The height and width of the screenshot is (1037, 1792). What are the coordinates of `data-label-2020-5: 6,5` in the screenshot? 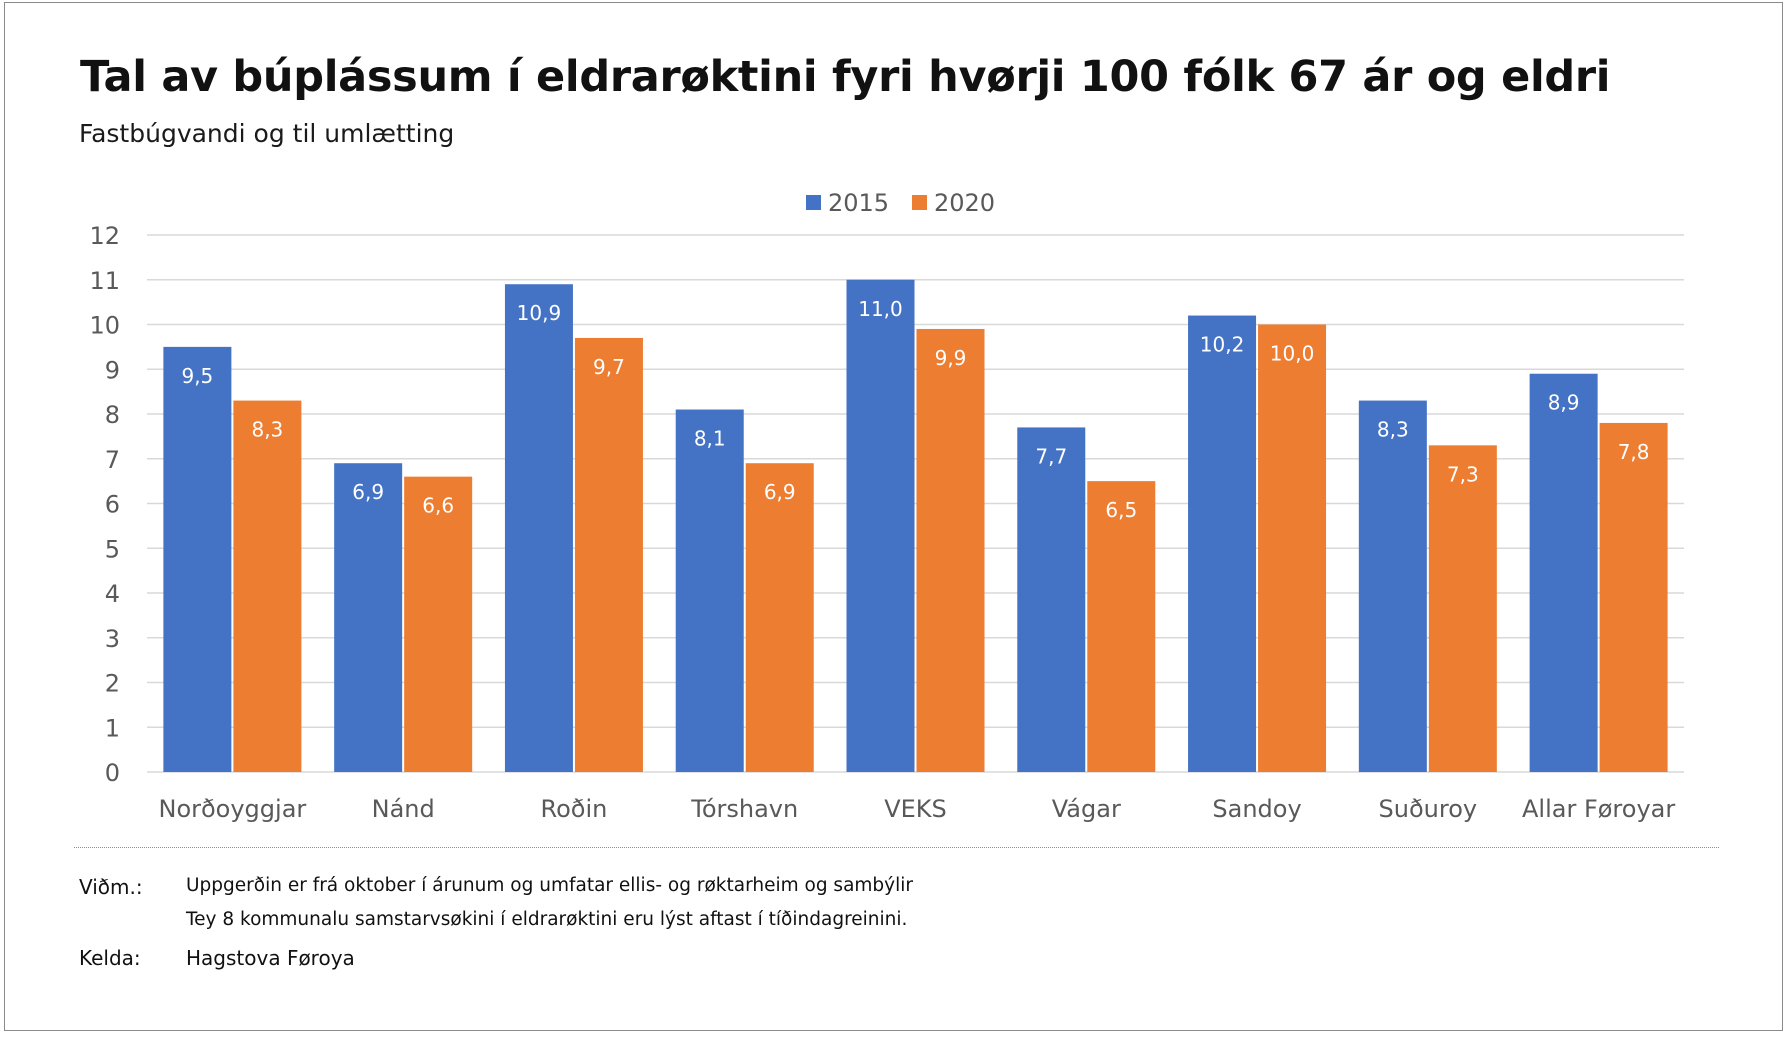 It's located at (1121, 510).